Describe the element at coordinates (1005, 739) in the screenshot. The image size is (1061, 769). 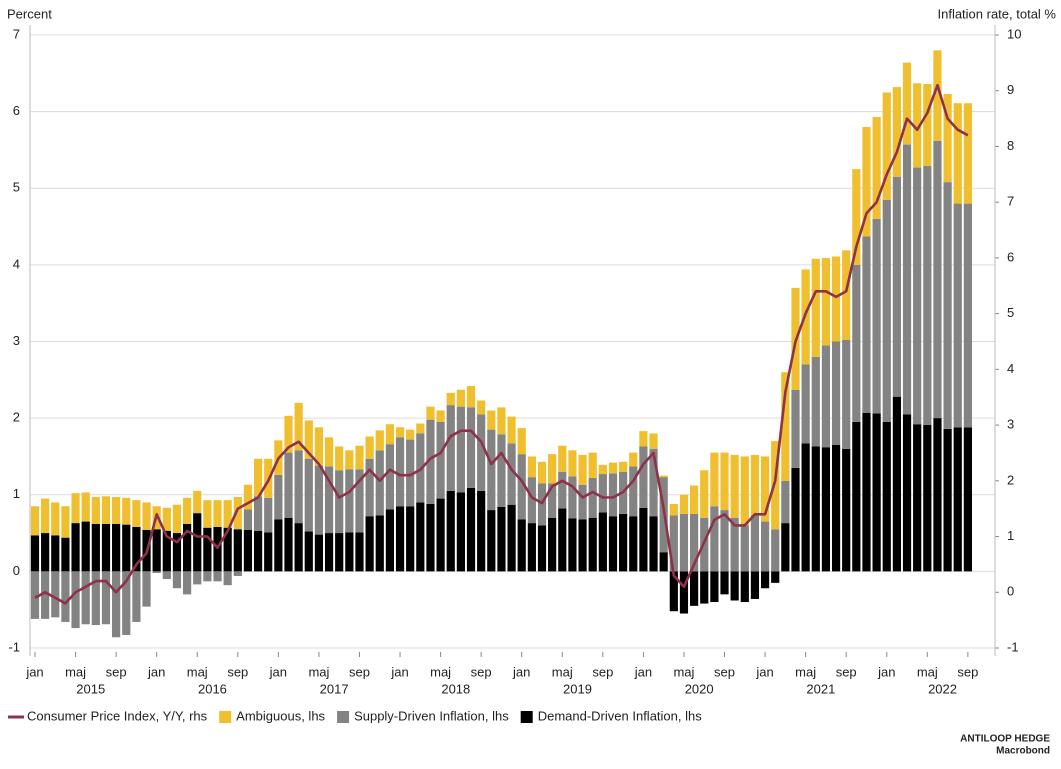
I see `source: ANTILOOP HEDGE` at that location.